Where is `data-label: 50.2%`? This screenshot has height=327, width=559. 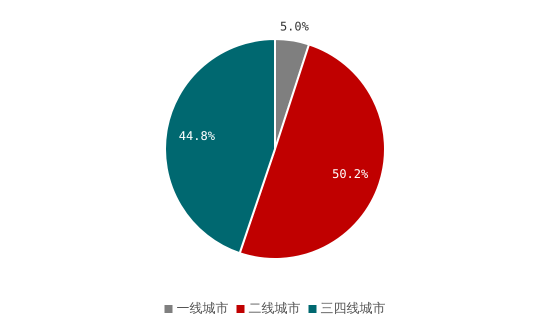
data-label: 50.2% is located at coordinates (351, 173).